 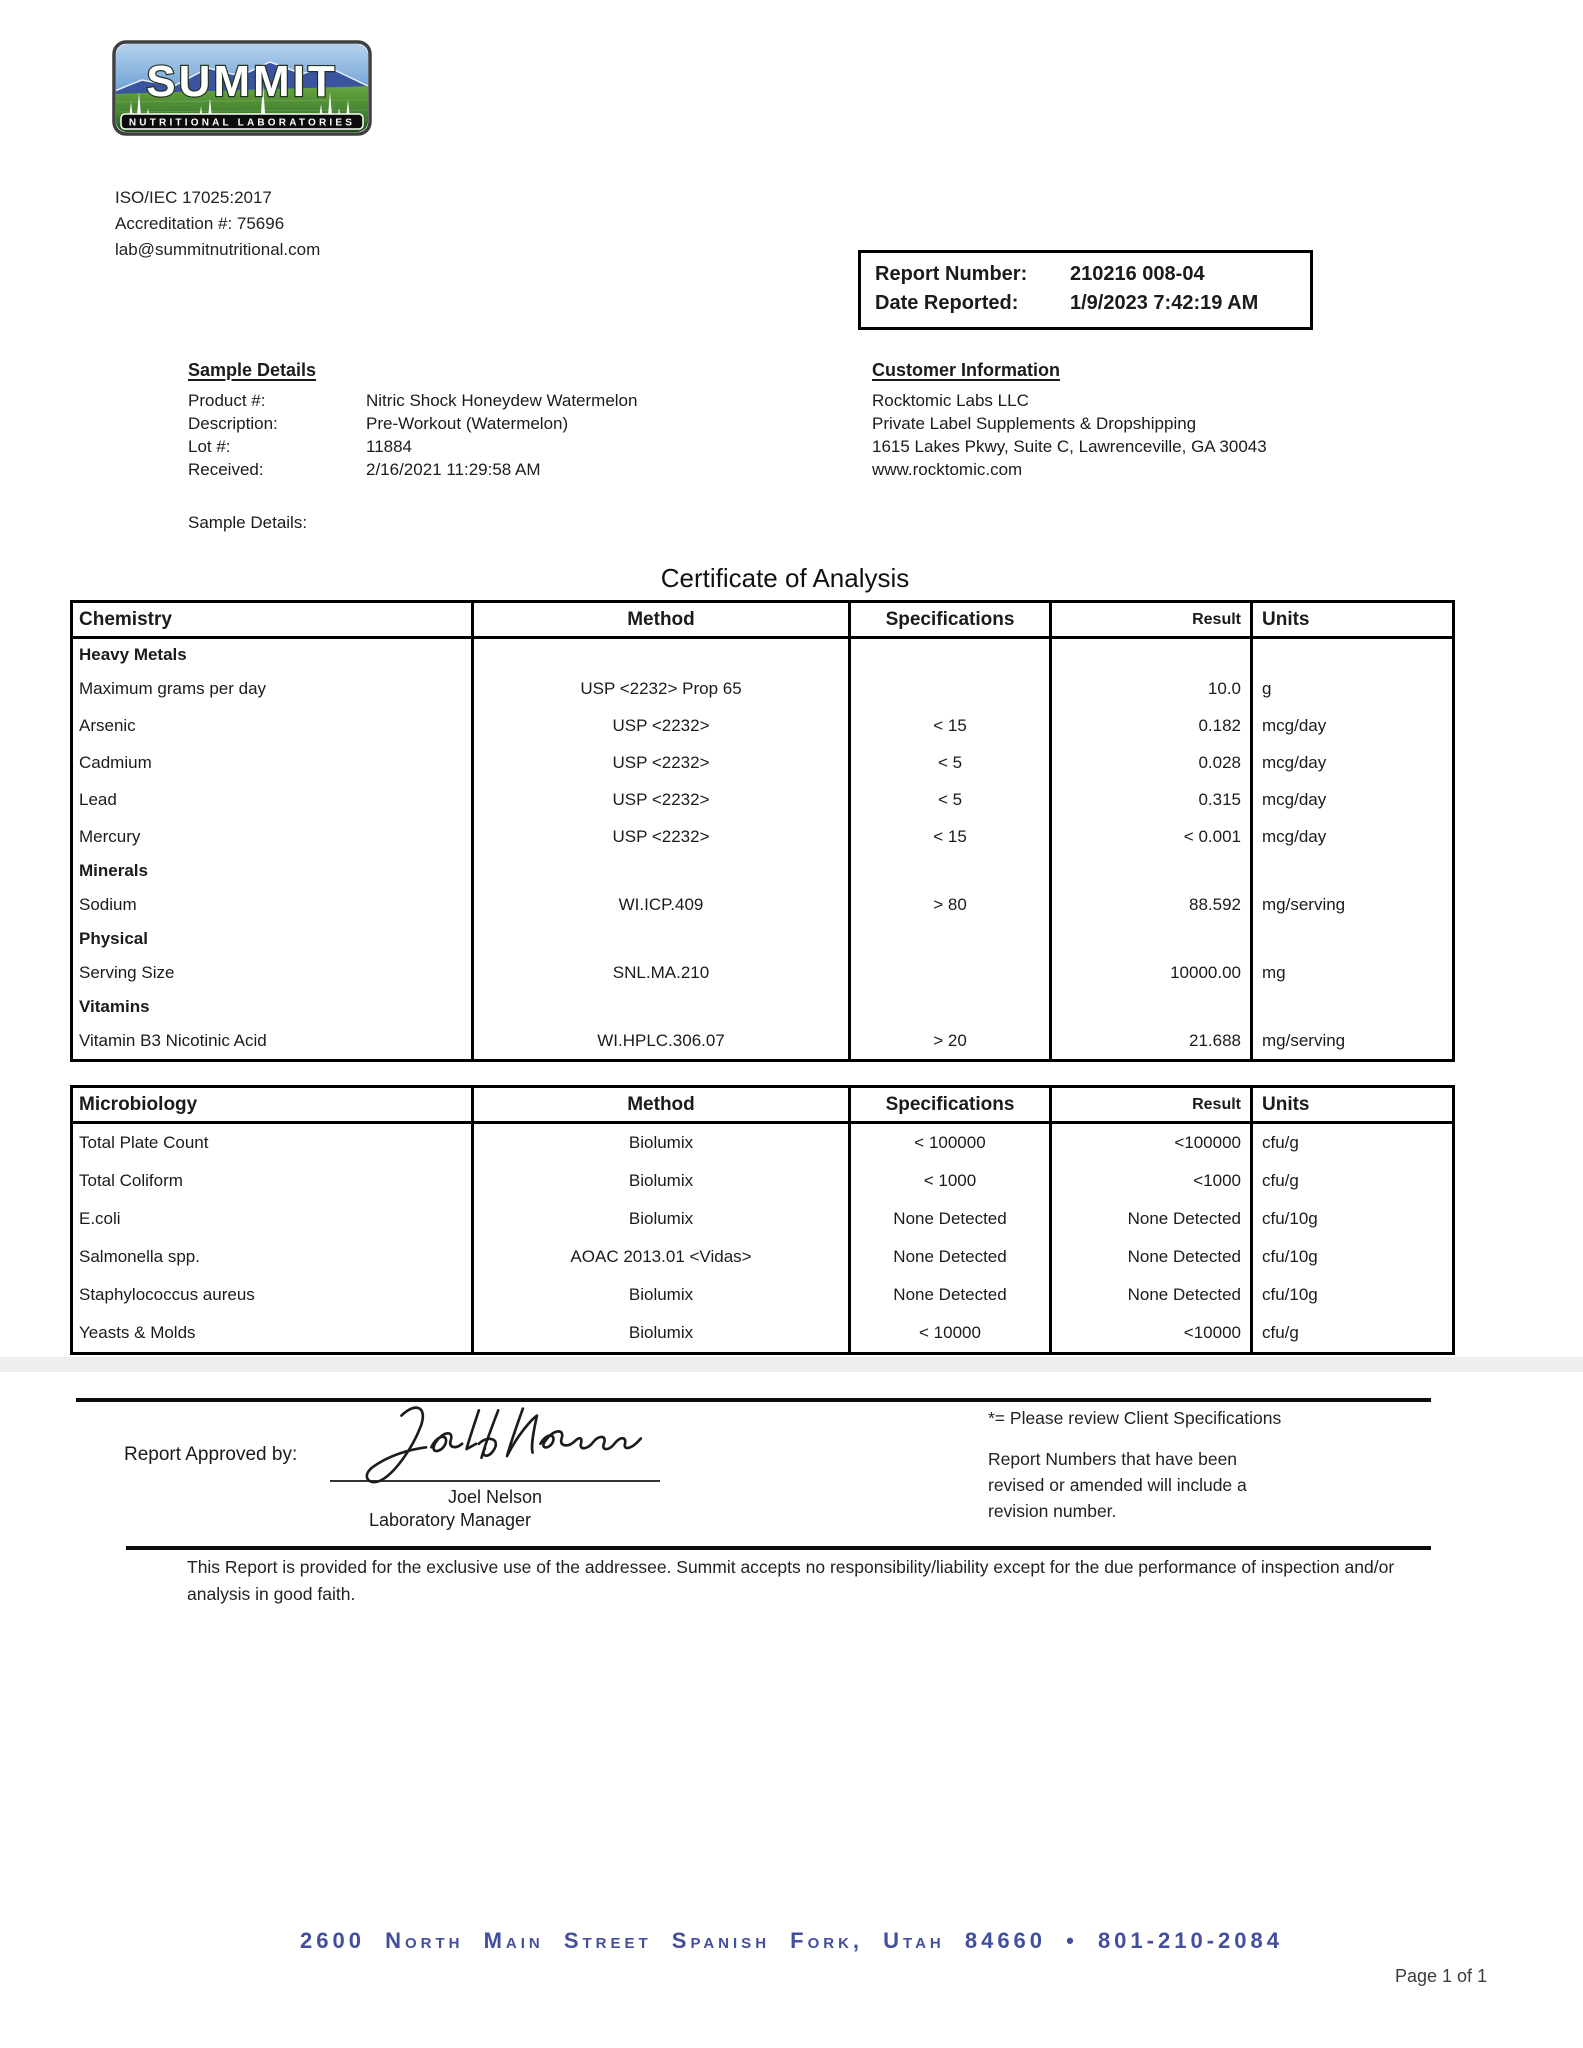 I want to click on summit-logo: SUMMIT NUTRITIONAL LABORATORIES, so click(x=242, y=88).